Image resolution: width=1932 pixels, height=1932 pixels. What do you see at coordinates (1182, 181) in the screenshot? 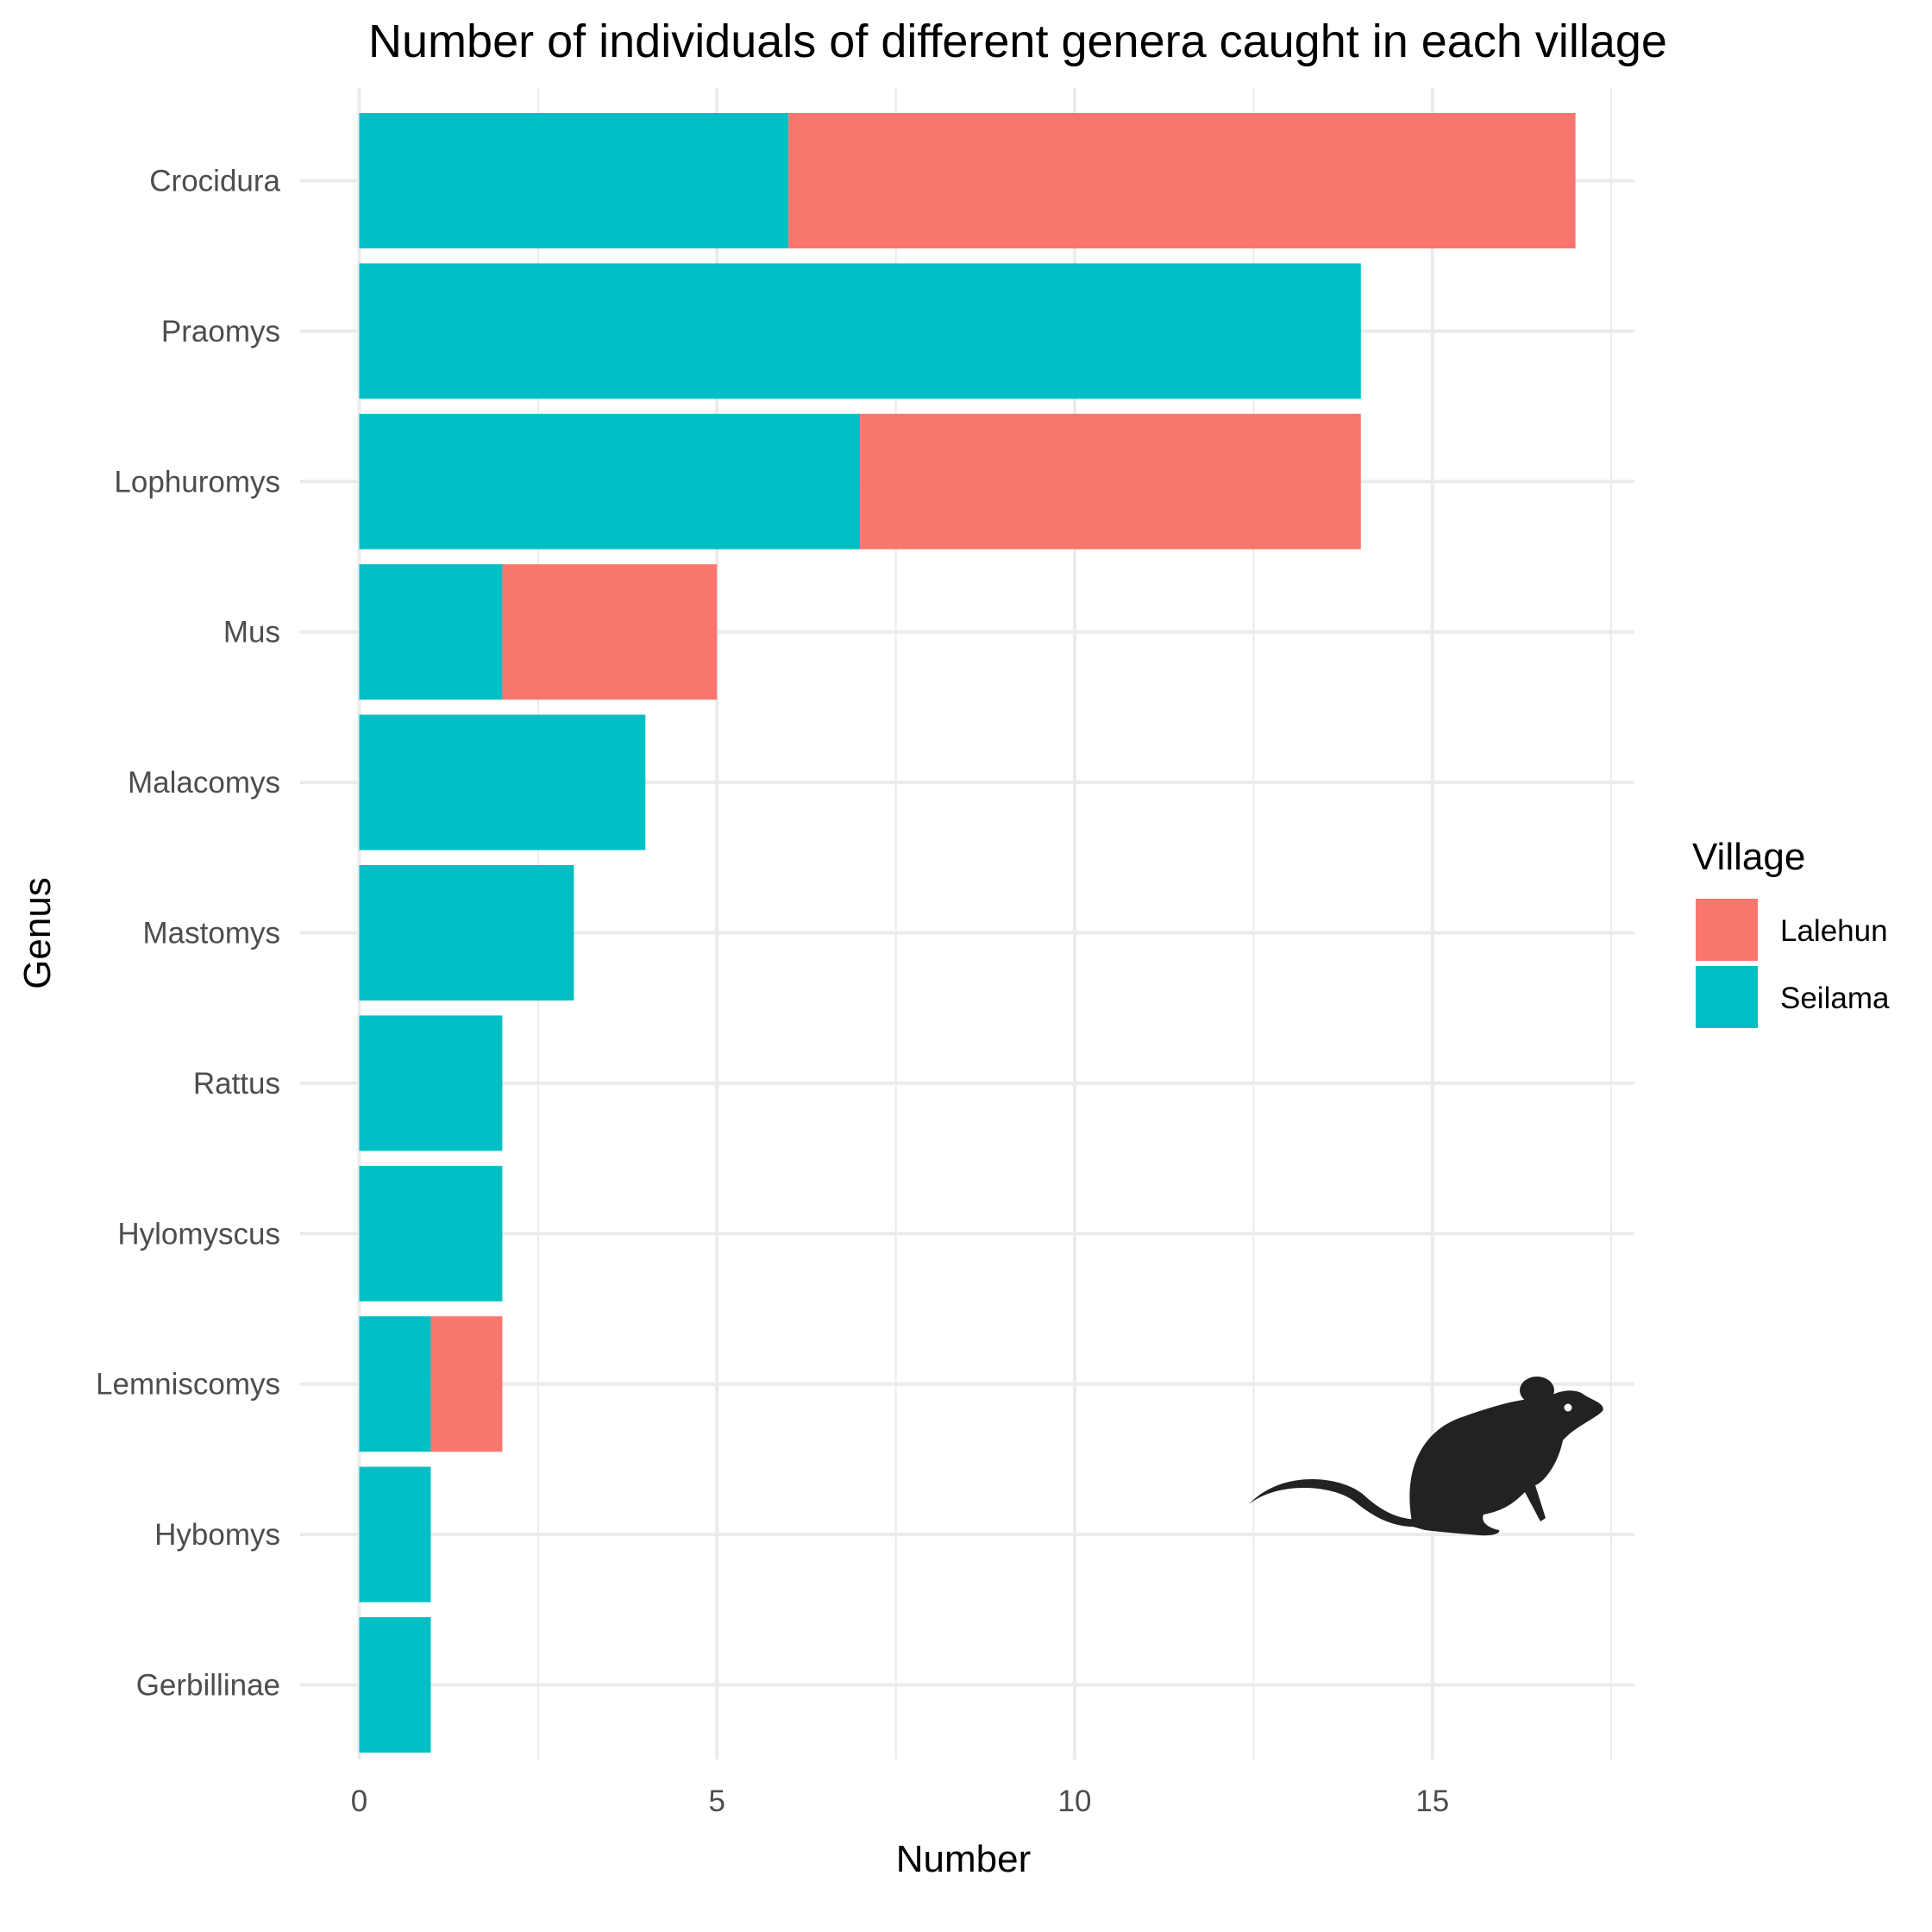
I see `bar-crocidura-lalehun` at bounding box center [1182, 181].